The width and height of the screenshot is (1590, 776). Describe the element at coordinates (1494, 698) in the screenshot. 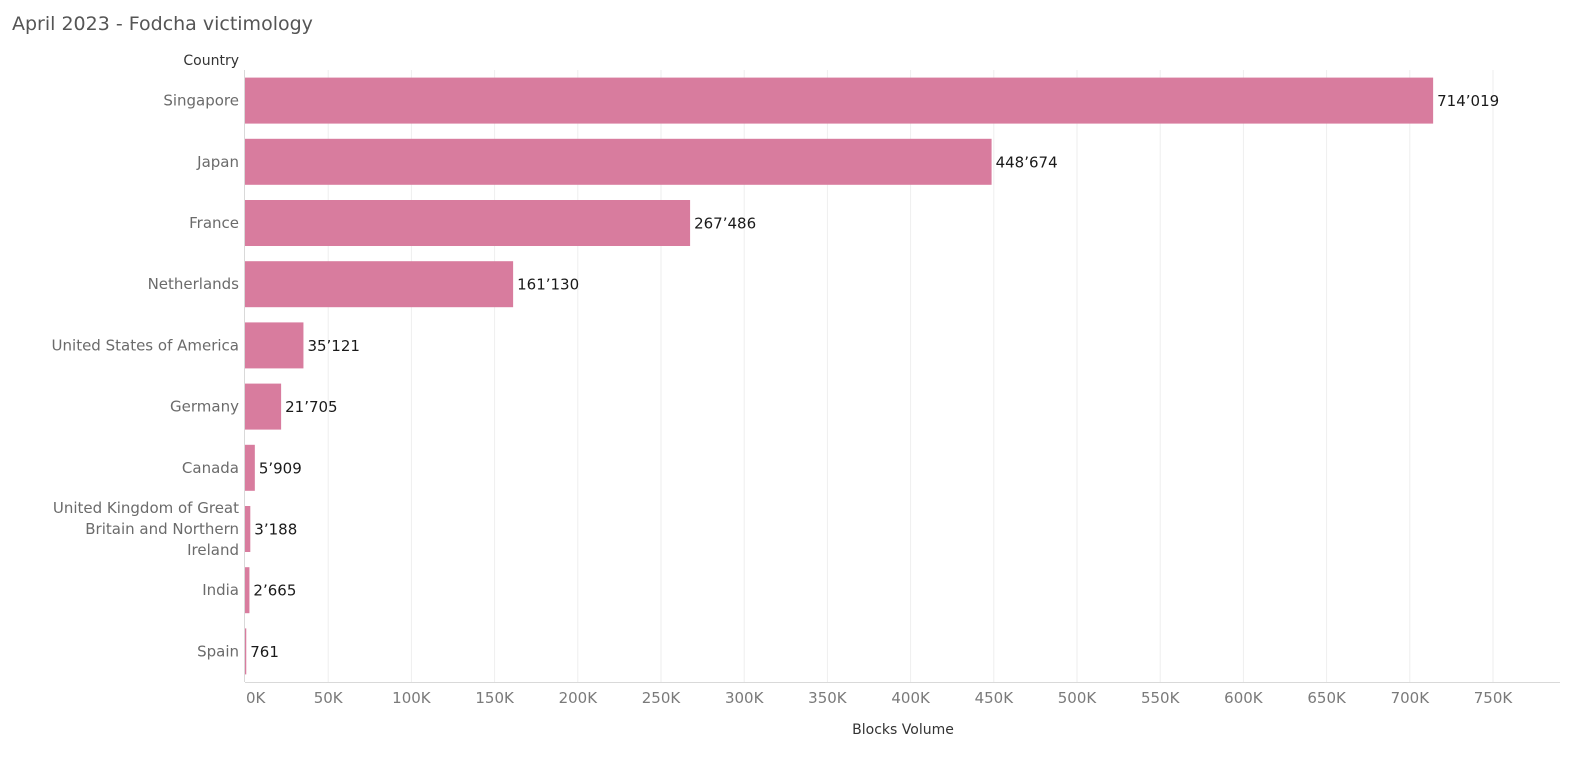

I see `x-tick-label: 750K` at that location.